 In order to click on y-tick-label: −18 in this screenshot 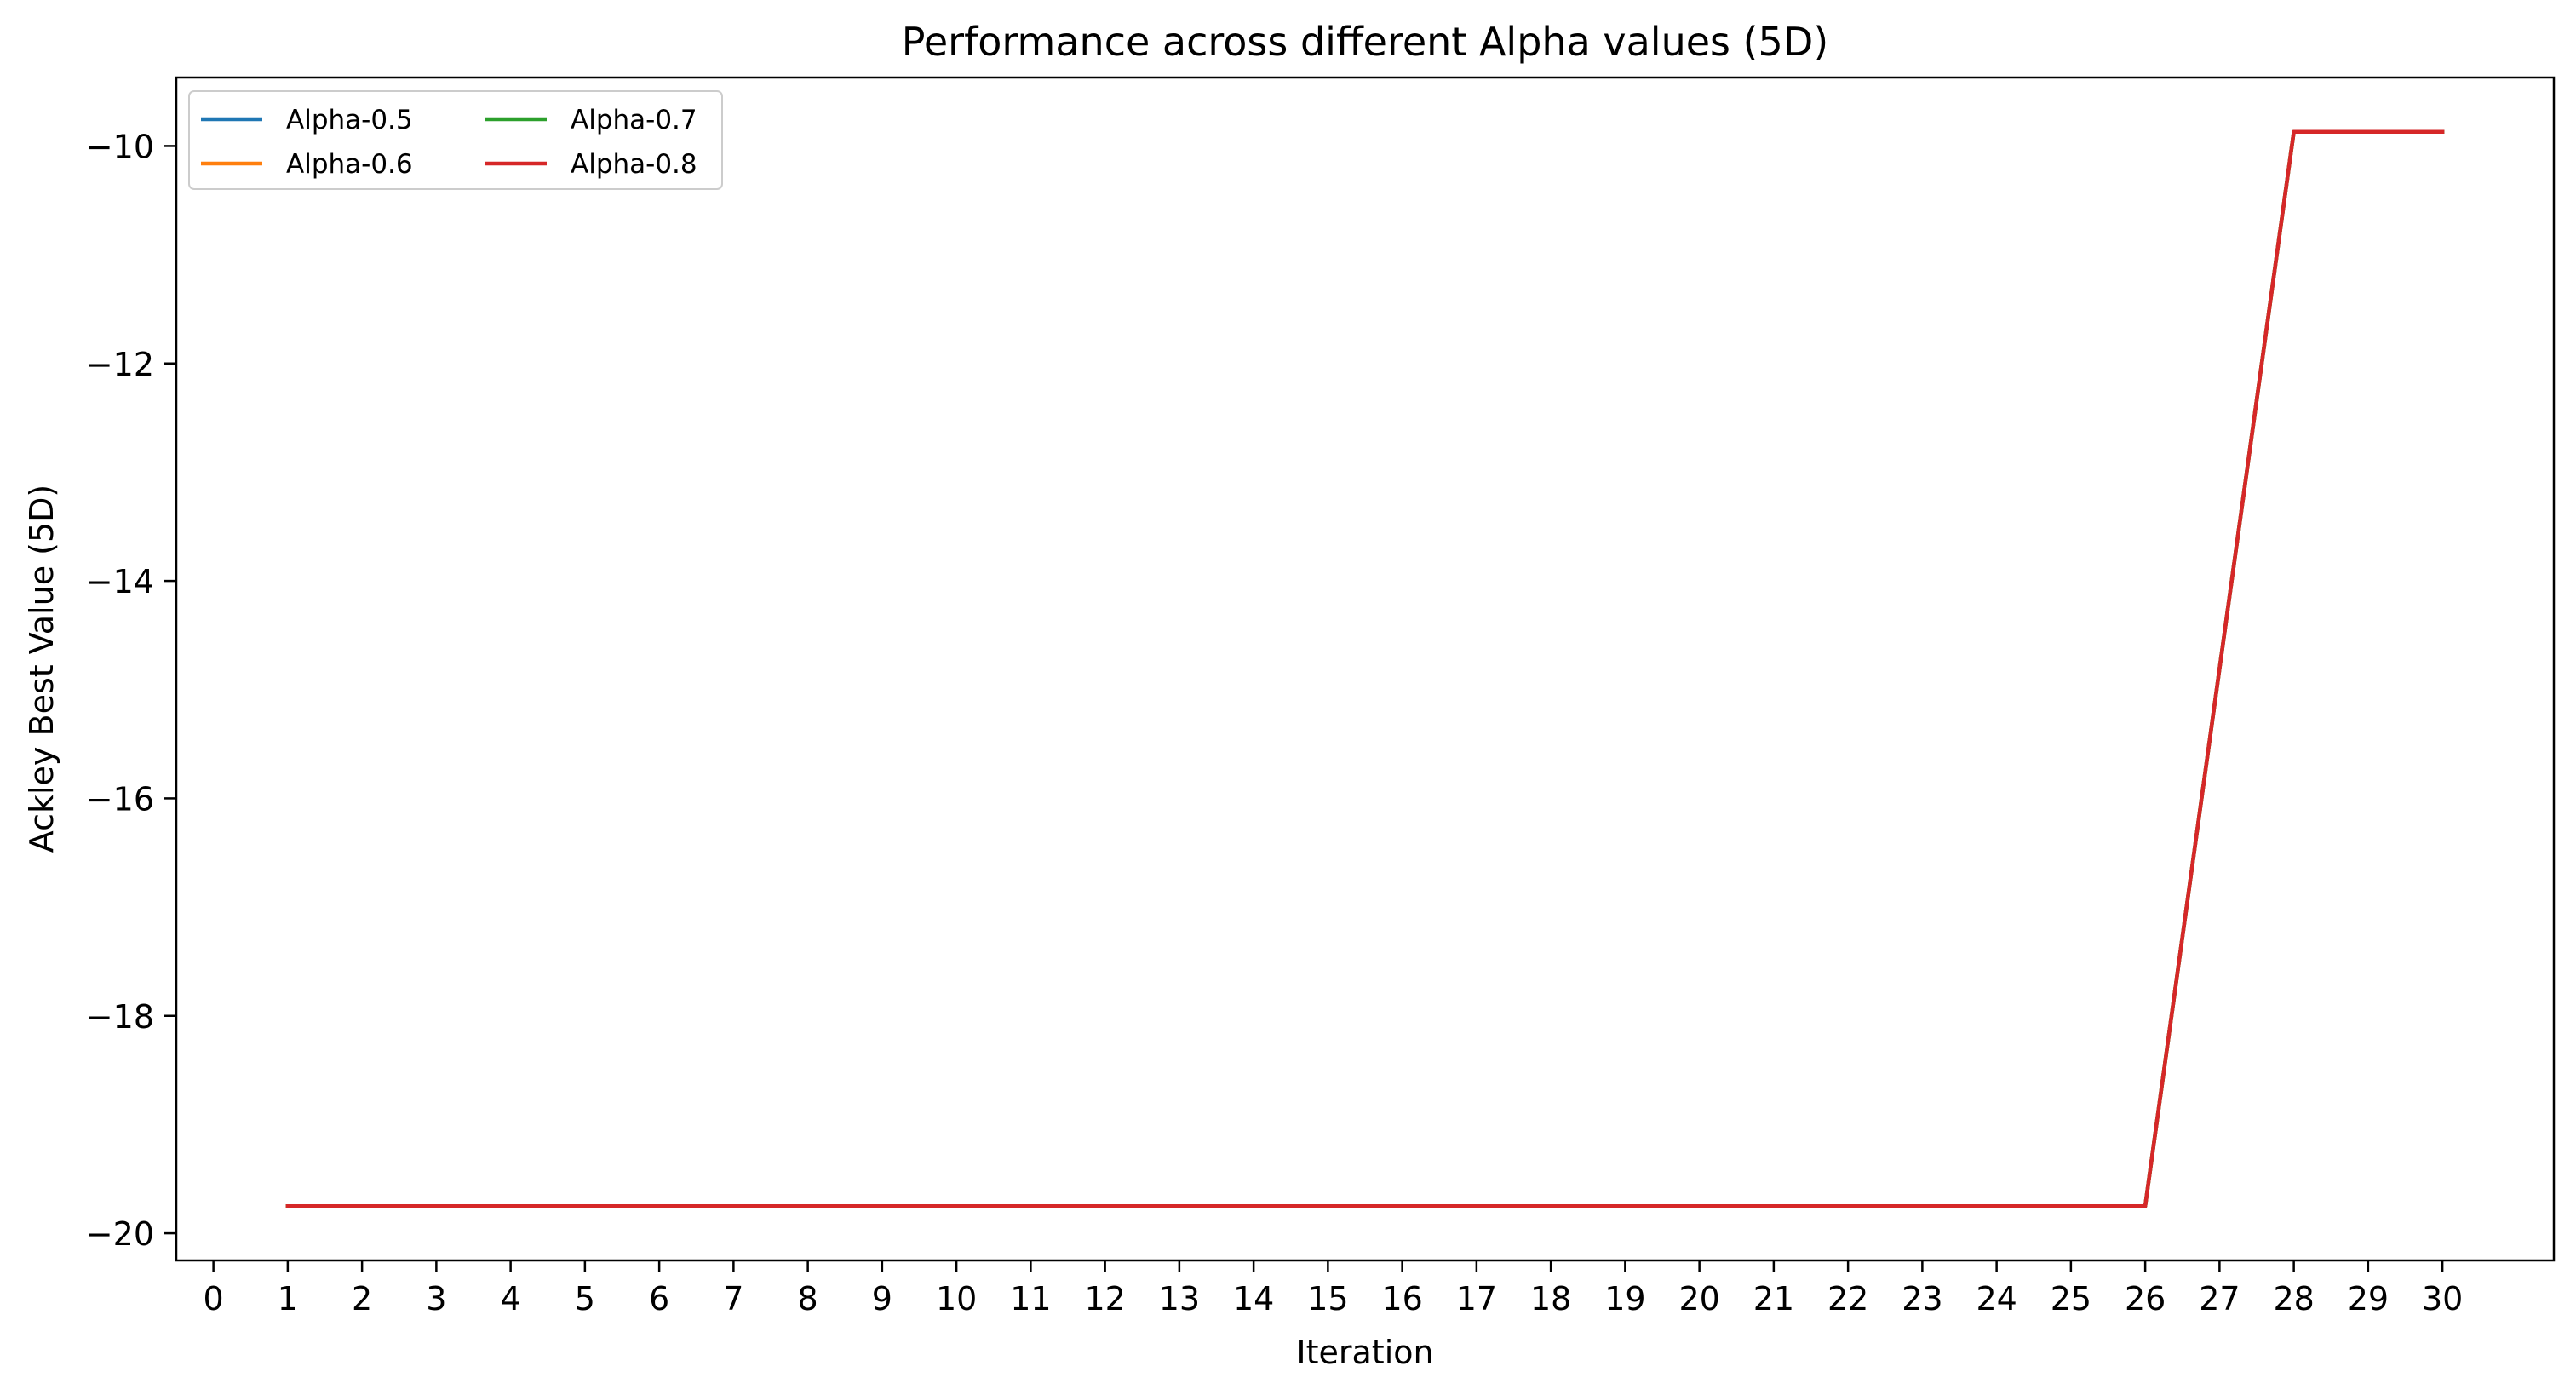, I will do `click(120, 1017)`.